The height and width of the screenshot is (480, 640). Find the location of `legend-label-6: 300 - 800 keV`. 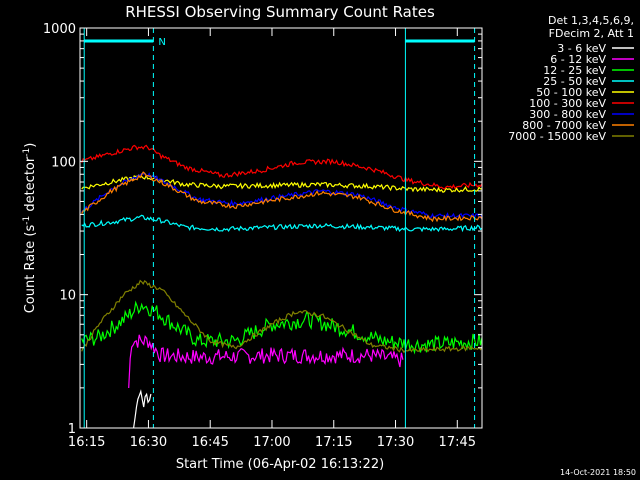

legend-label-6: 300 - 800 keV is located at coordinates (567, 114).